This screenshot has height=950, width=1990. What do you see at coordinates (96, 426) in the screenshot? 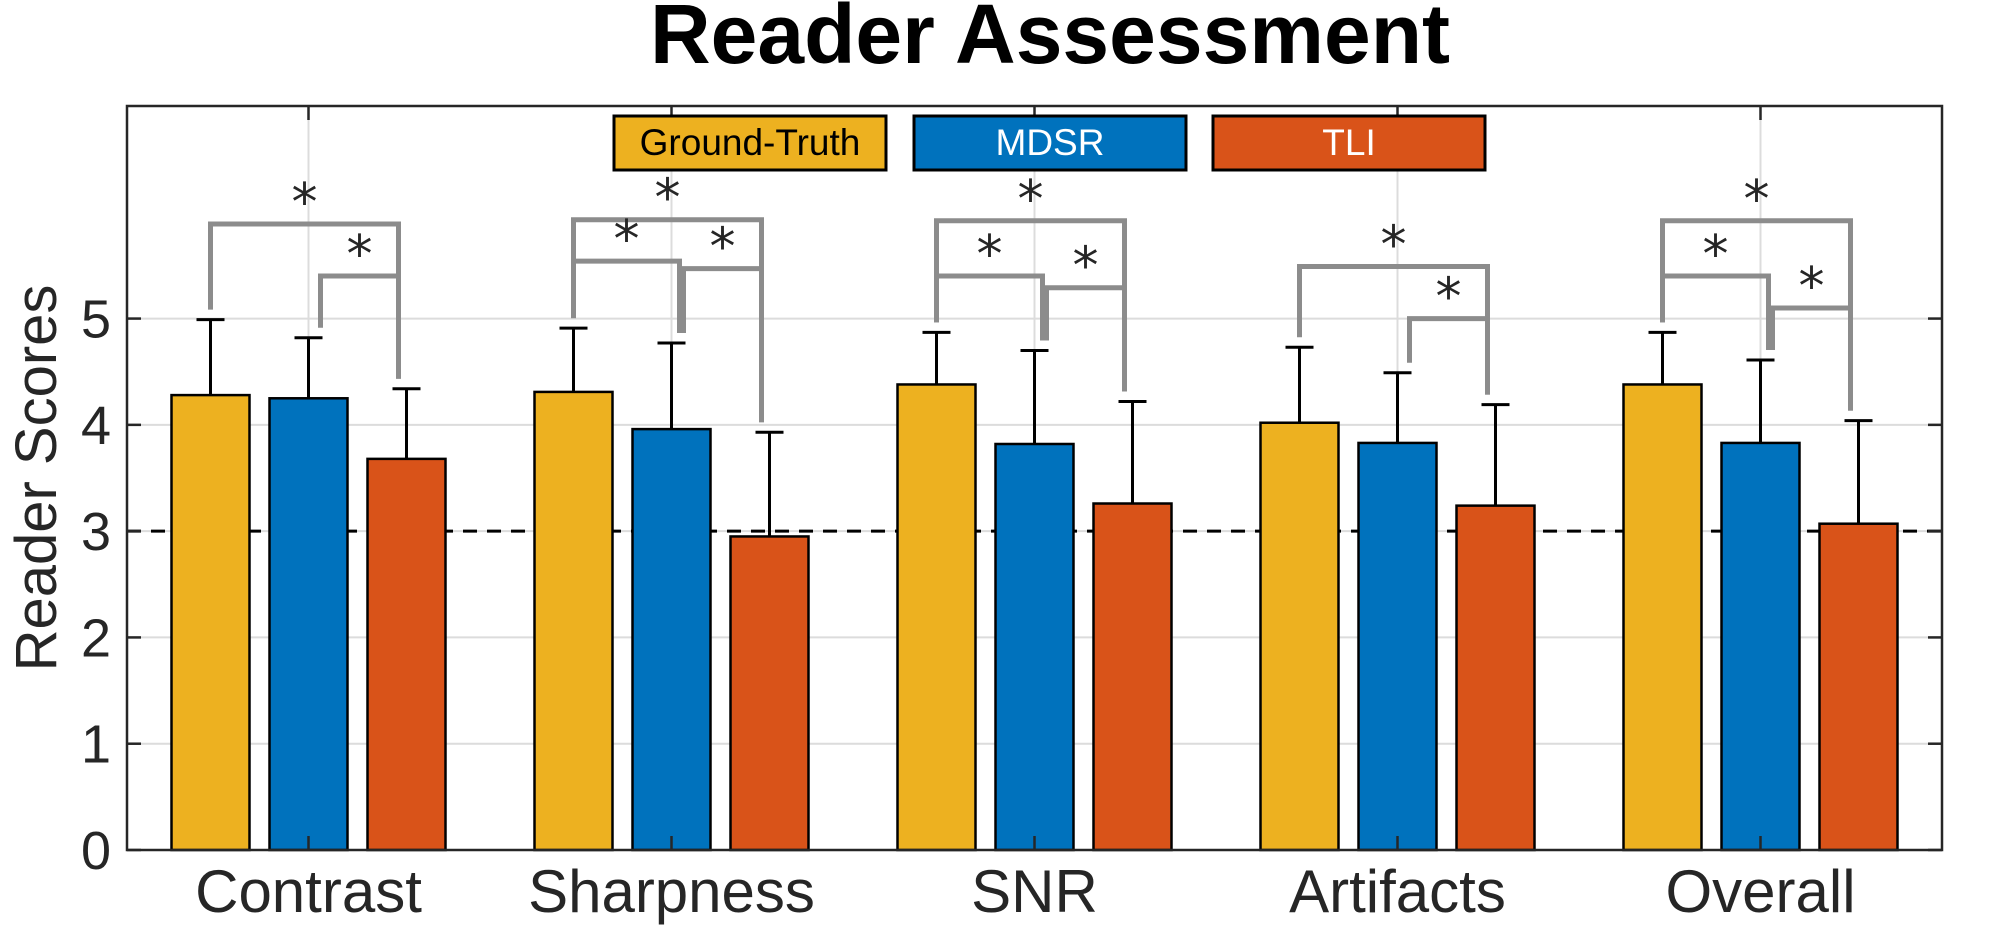
I see `y-tick-label: 4` at bounding box center [96, 426].